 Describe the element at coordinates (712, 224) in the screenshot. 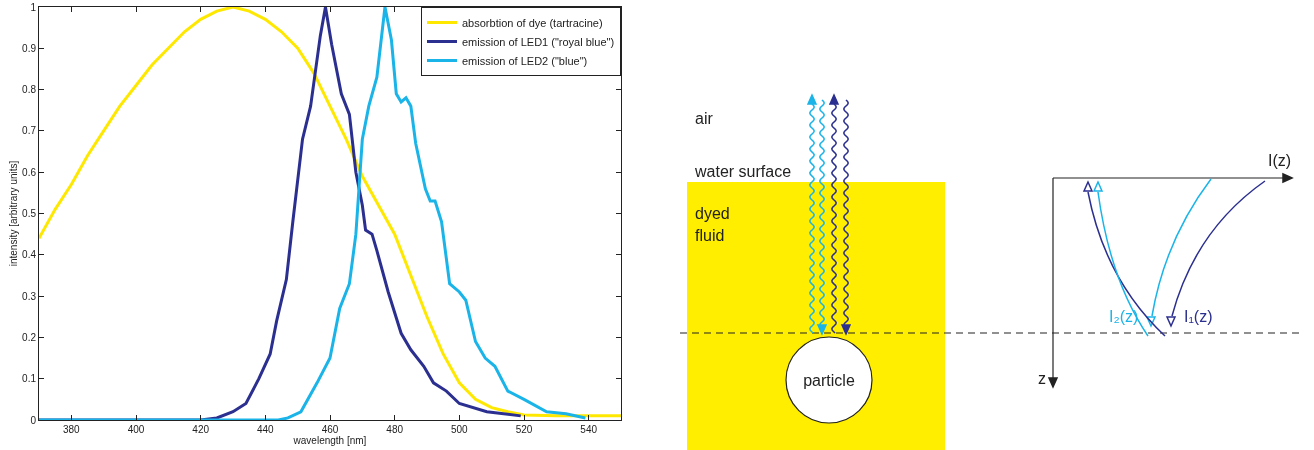

I see `text: dyed fluid` at that location.